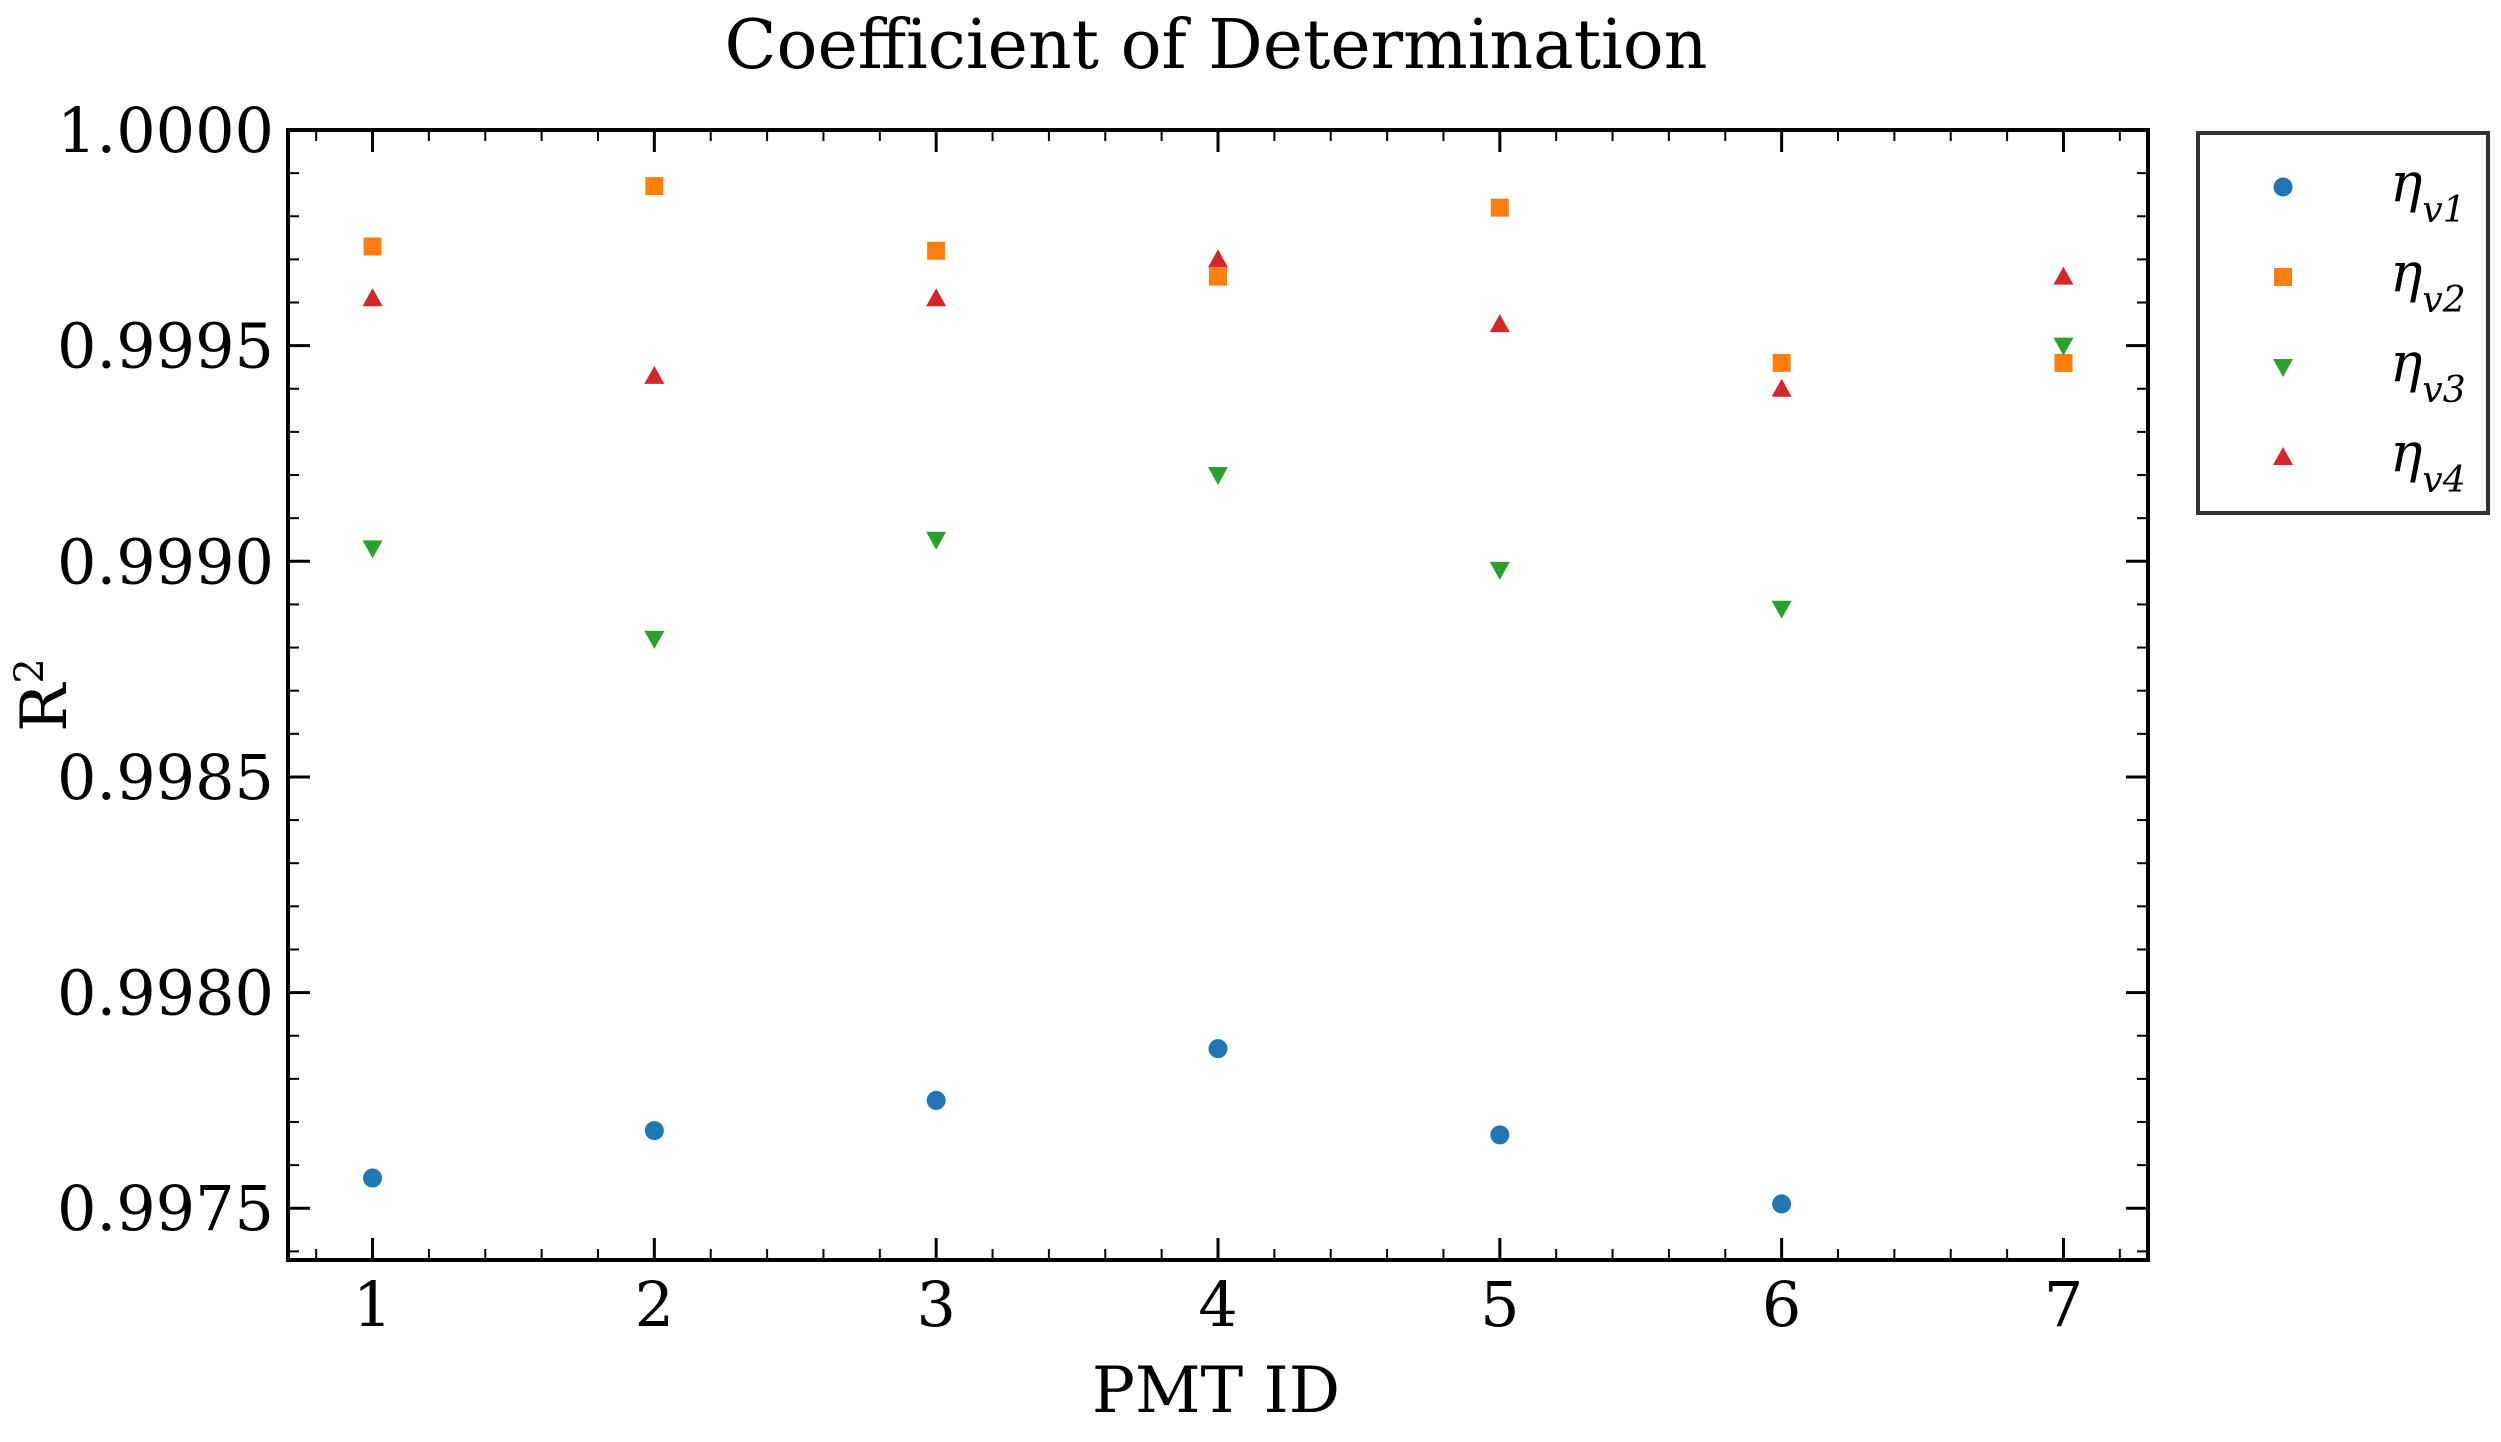 This screenshot has width=2501, height=1442. What do you see at coordinates (1077, 1126) in the screenshot?
I see `series-v1` at bounding box center [1077, 1126].